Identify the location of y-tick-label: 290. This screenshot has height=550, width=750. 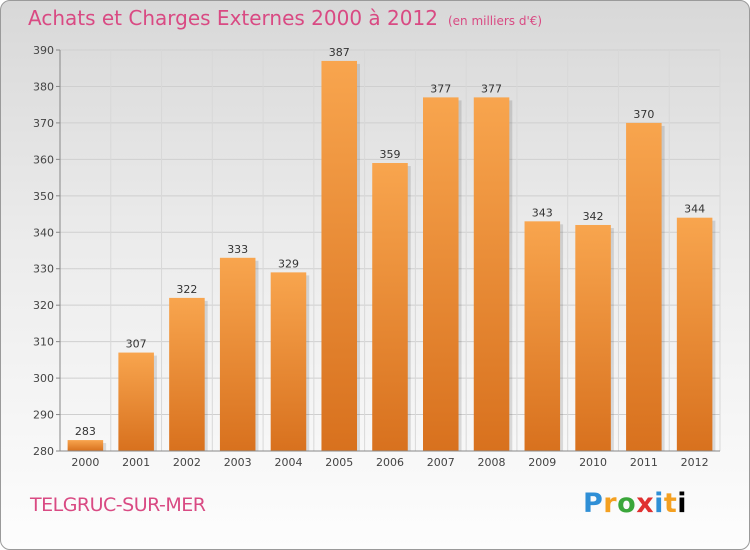
(43, 415).